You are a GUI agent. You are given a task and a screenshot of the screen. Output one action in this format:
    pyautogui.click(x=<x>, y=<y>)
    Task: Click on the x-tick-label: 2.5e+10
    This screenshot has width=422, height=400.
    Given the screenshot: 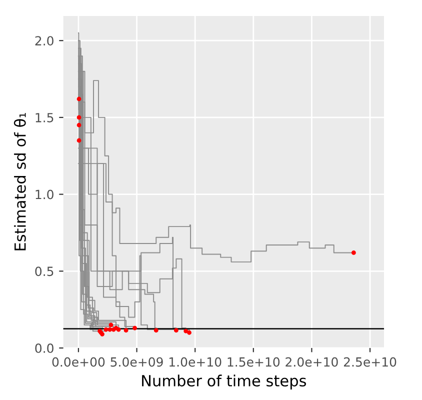 What is the action you would take?
    pyautogui.click(x=370, y=362)
    